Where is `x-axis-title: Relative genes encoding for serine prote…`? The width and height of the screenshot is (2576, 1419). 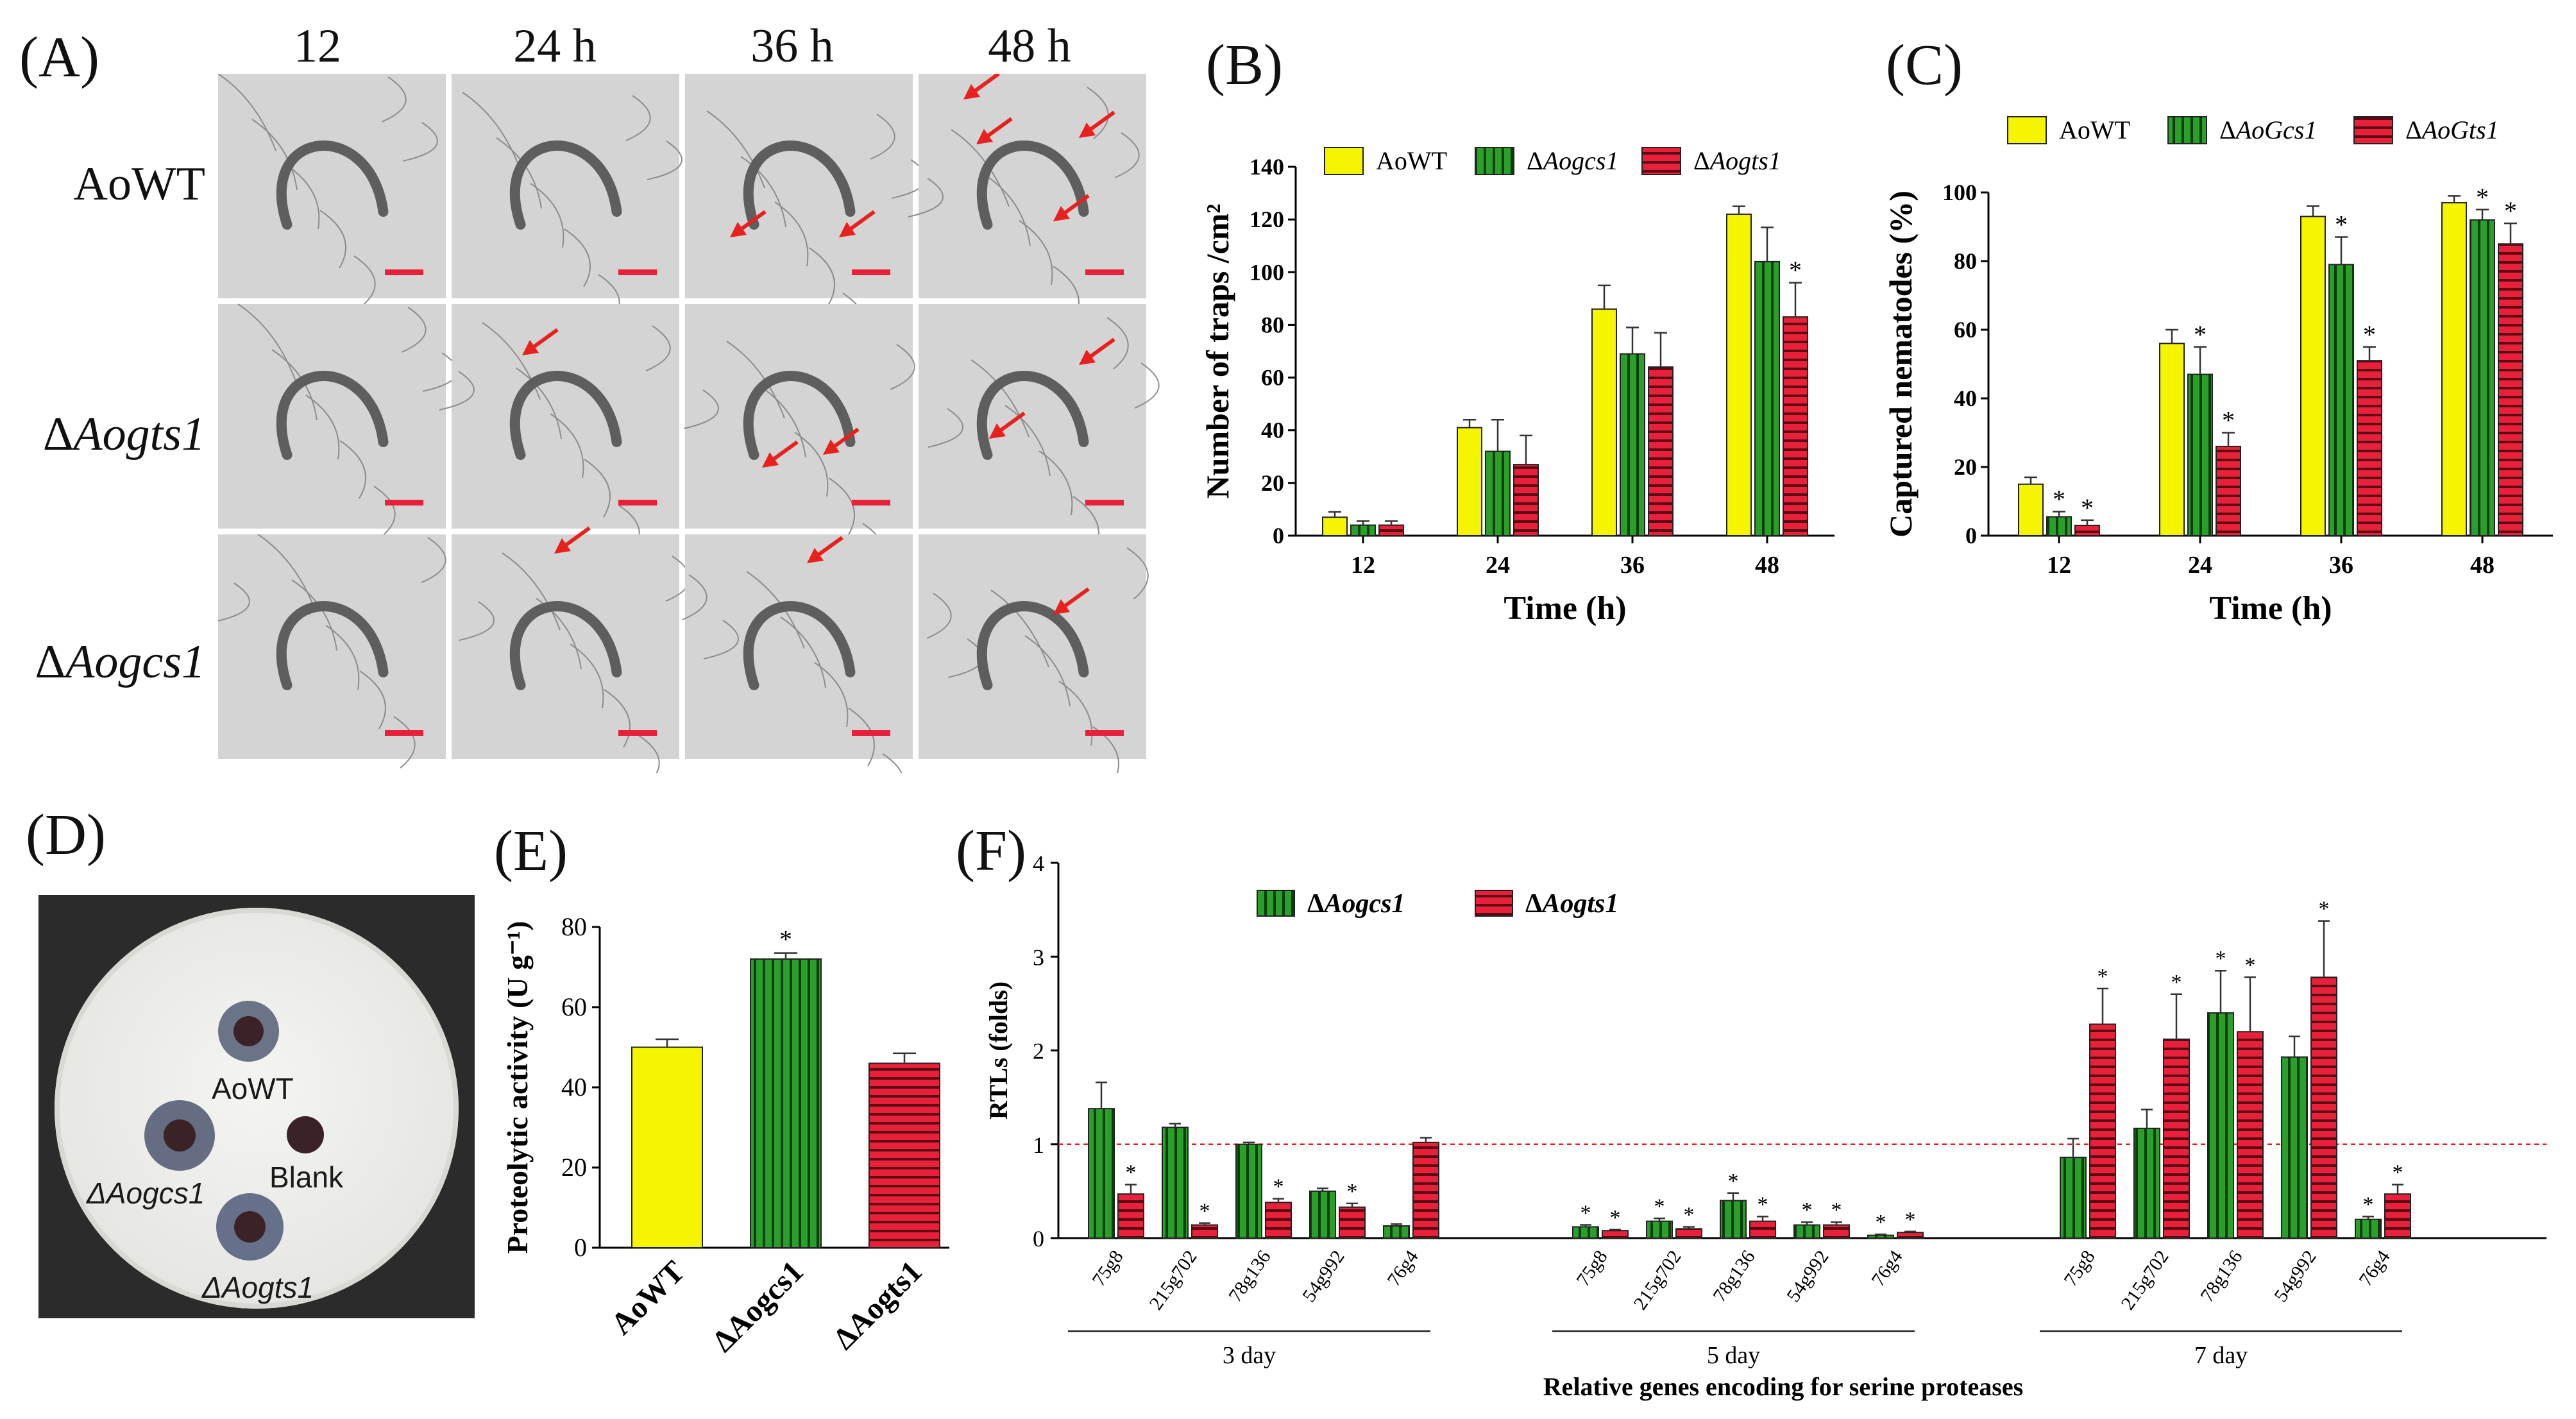 x-axis-title: Relative genes encoding for serine prote… is located at coordinates (1783, 1386).